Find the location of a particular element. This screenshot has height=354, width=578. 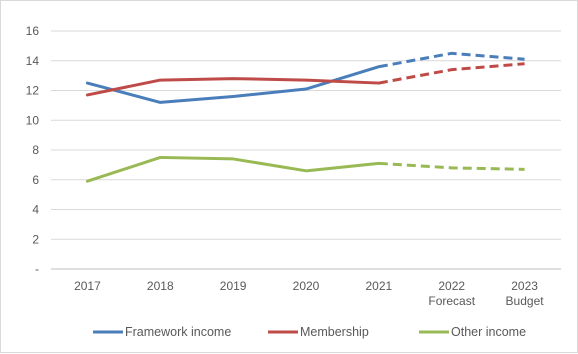

y-tick-label: 16 is located at coordinates (33, 31).